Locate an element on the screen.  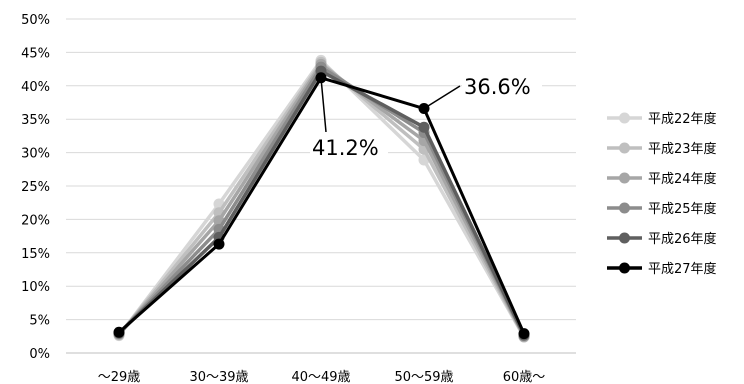
y-tick-label: 45% is located at coordinates (35, 53).